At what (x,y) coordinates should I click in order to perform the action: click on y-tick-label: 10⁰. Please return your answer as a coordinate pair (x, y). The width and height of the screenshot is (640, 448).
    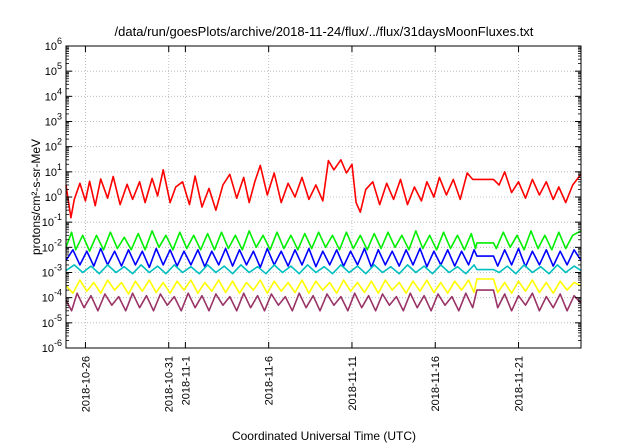
    Looking at the image, I should click on (53, 195).